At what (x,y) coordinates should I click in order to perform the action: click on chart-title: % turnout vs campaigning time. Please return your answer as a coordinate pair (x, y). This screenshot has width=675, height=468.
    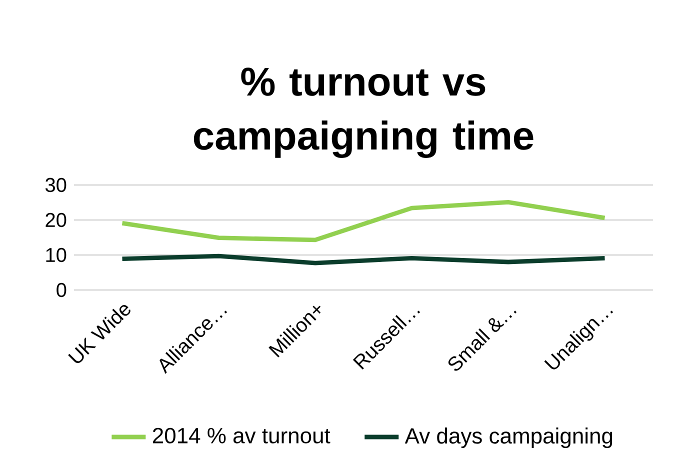
    Looking at the image, I should click on (364, 113).